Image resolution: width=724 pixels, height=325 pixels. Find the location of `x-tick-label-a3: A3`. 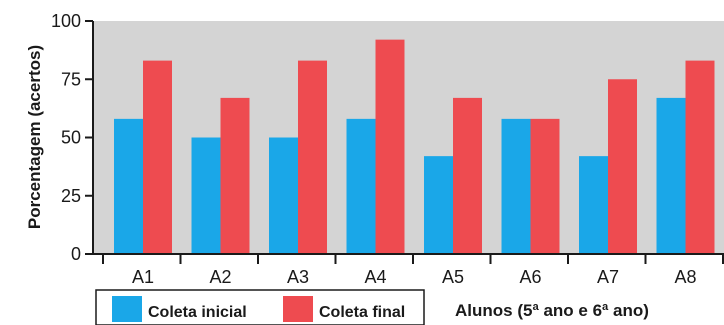

x-tick-label-a3: A3 is located at coordinates (298, 277).